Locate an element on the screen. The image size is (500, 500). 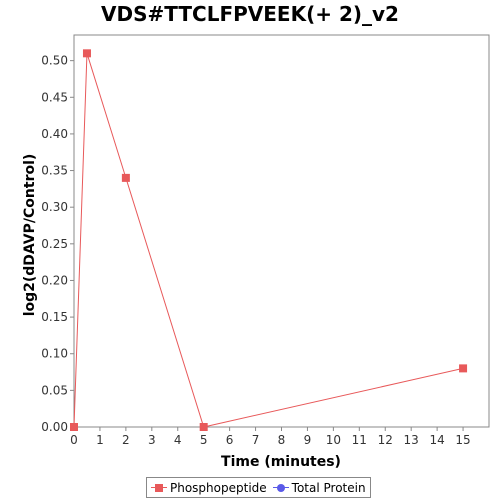
x-tick-label: 6 is located at coordinates (230, 440).